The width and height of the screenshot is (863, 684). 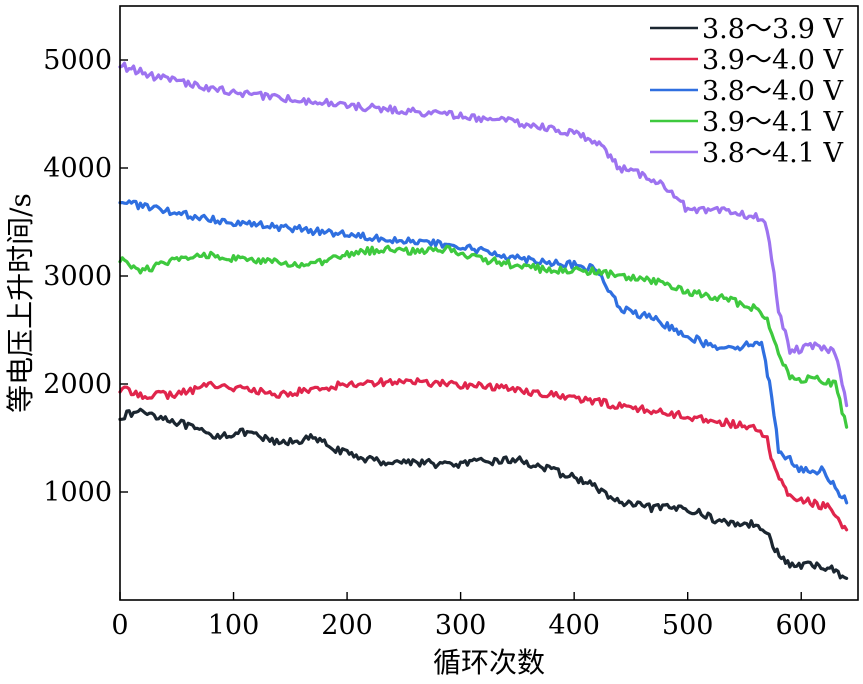 I want to click on y-tick-label-1: 2000, so click(x=77, y=384).